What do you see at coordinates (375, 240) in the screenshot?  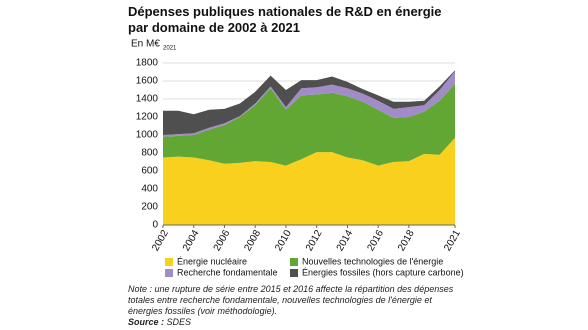 I see `x-tick-label: 2016` at bounding box center [375, 240].